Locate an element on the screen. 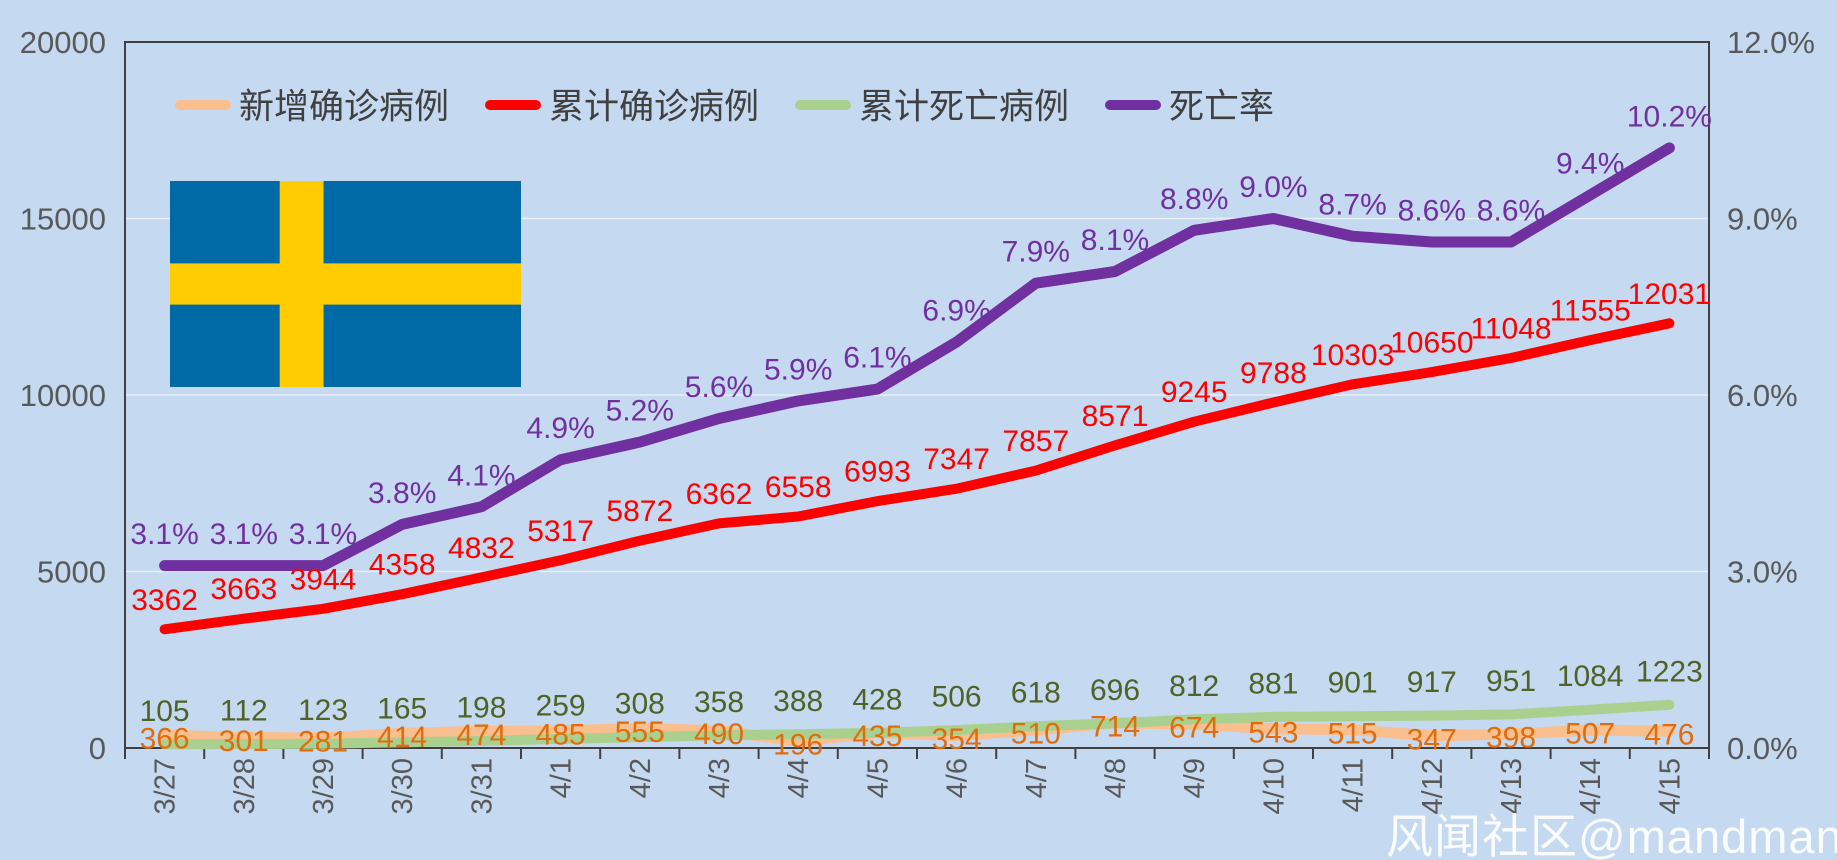 This screenshot has width=1837, height=860. data-label-death-rate: 5.6% is located at coordinates (719, 387).